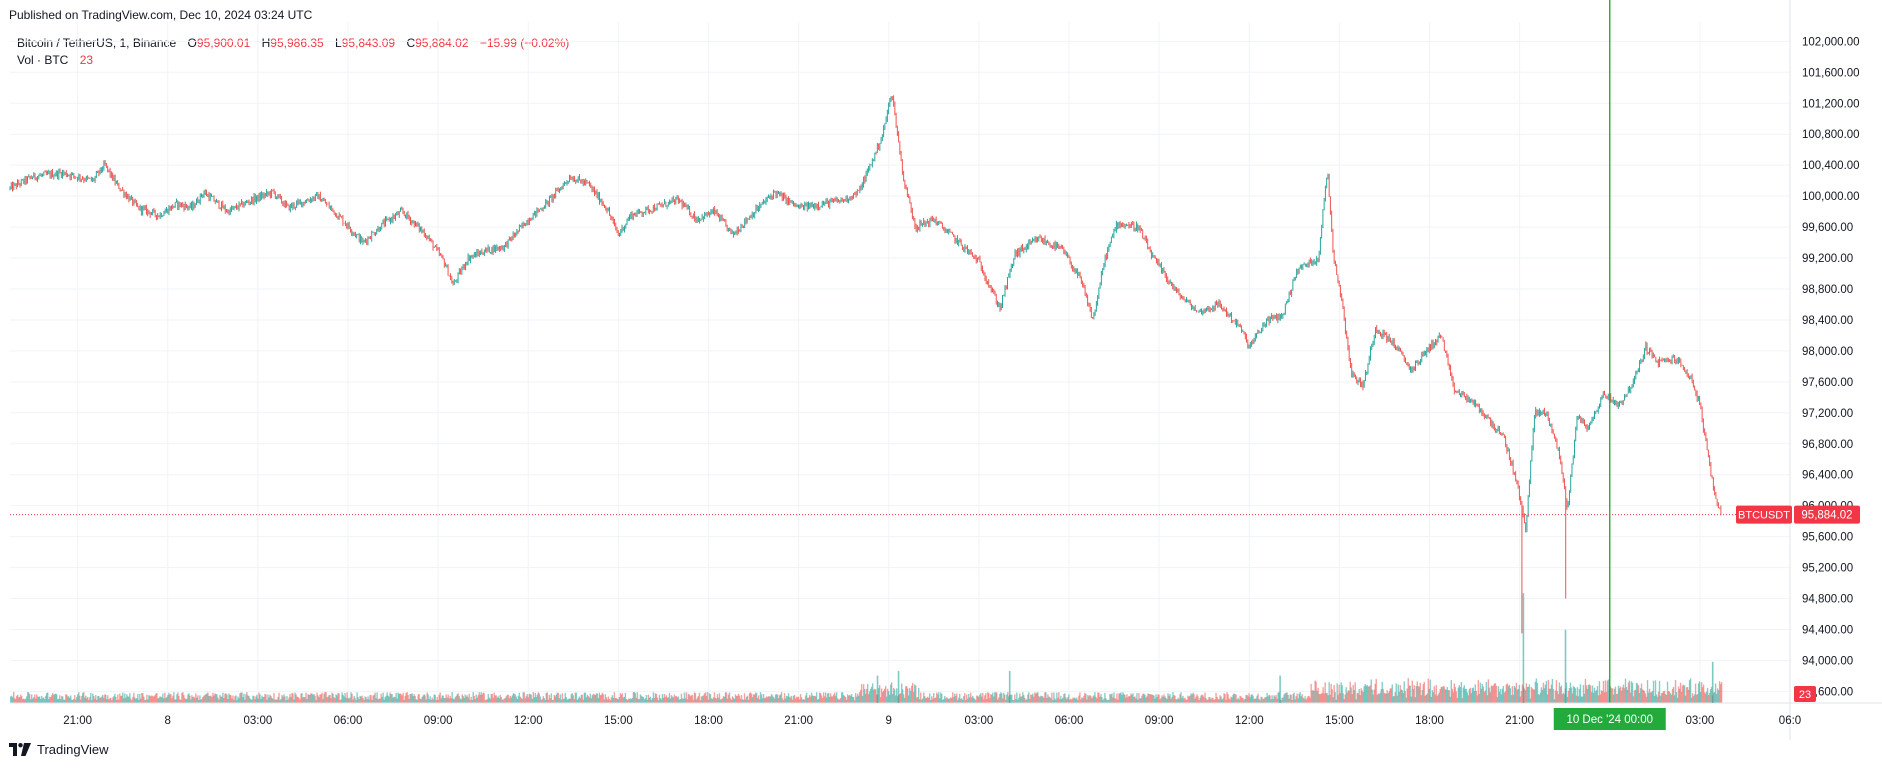 Image resolution: width=1882 pixels, height=768 pixels. What do you see at coordinates (1827, 321) in the screenshot?
I see `price-tick-label: 98,400.00` at bounding box center [1827, 321].